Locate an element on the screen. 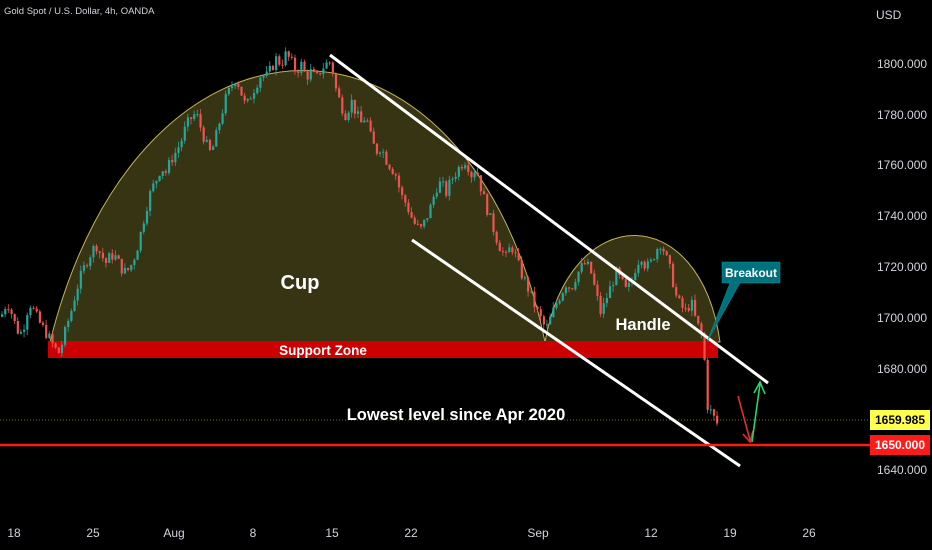  handle-label: Handle is located at coordinates (642, 325).